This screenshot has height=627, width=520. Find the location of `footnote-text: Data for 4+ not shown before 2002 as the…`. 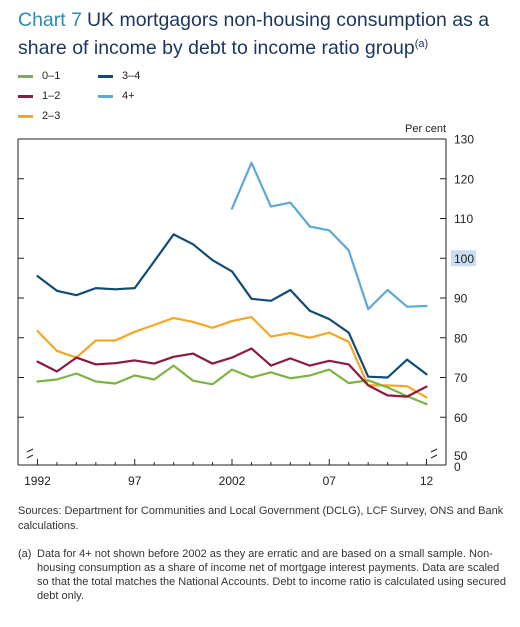

footnote-text: Data for 4+ not shown before 2002 as the… is located at coordinates (271, 575).